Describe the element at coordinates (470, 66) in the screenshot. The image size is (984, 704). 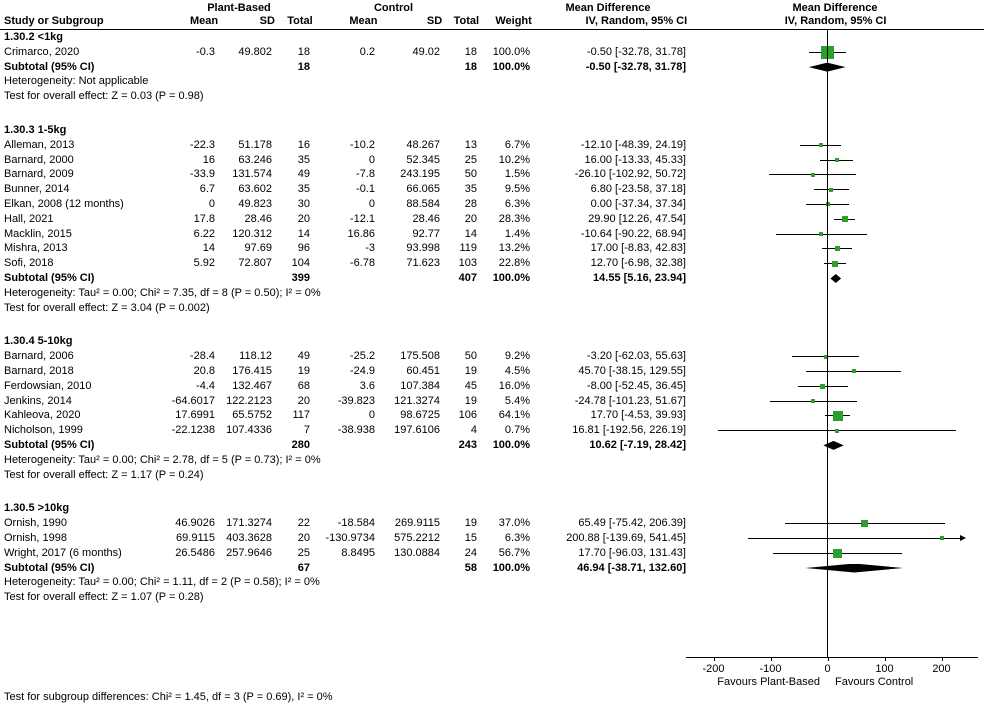
I see `control-total-value: 18` at that location.